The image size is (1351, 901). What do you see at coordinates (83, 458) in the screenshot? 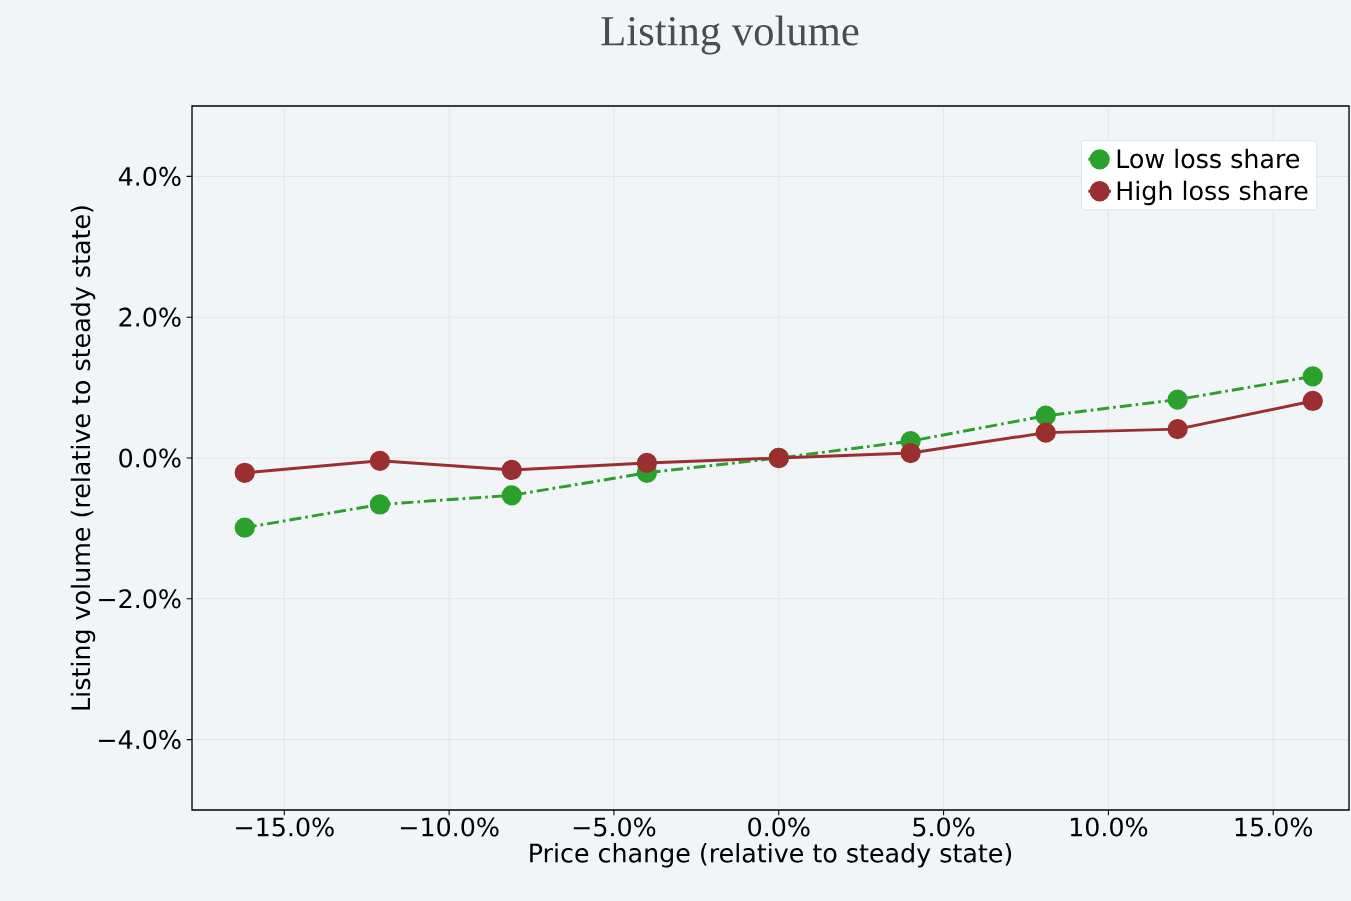
I see `y-axis-title: Listing volume (relative to steady state)` at bounding box center [83, 458].